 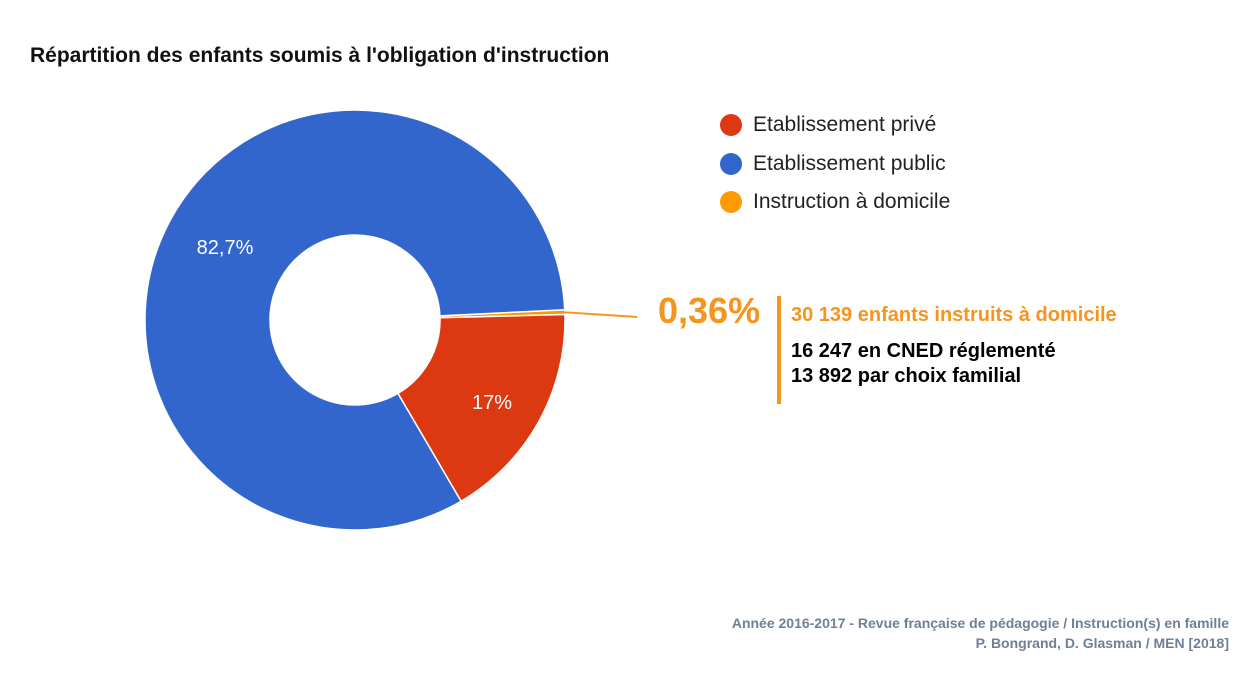 What do you see at coordinates (492, 403) in the screenshot?
I see `slice-label-prive: 17%` at bounding box center [492, 403].